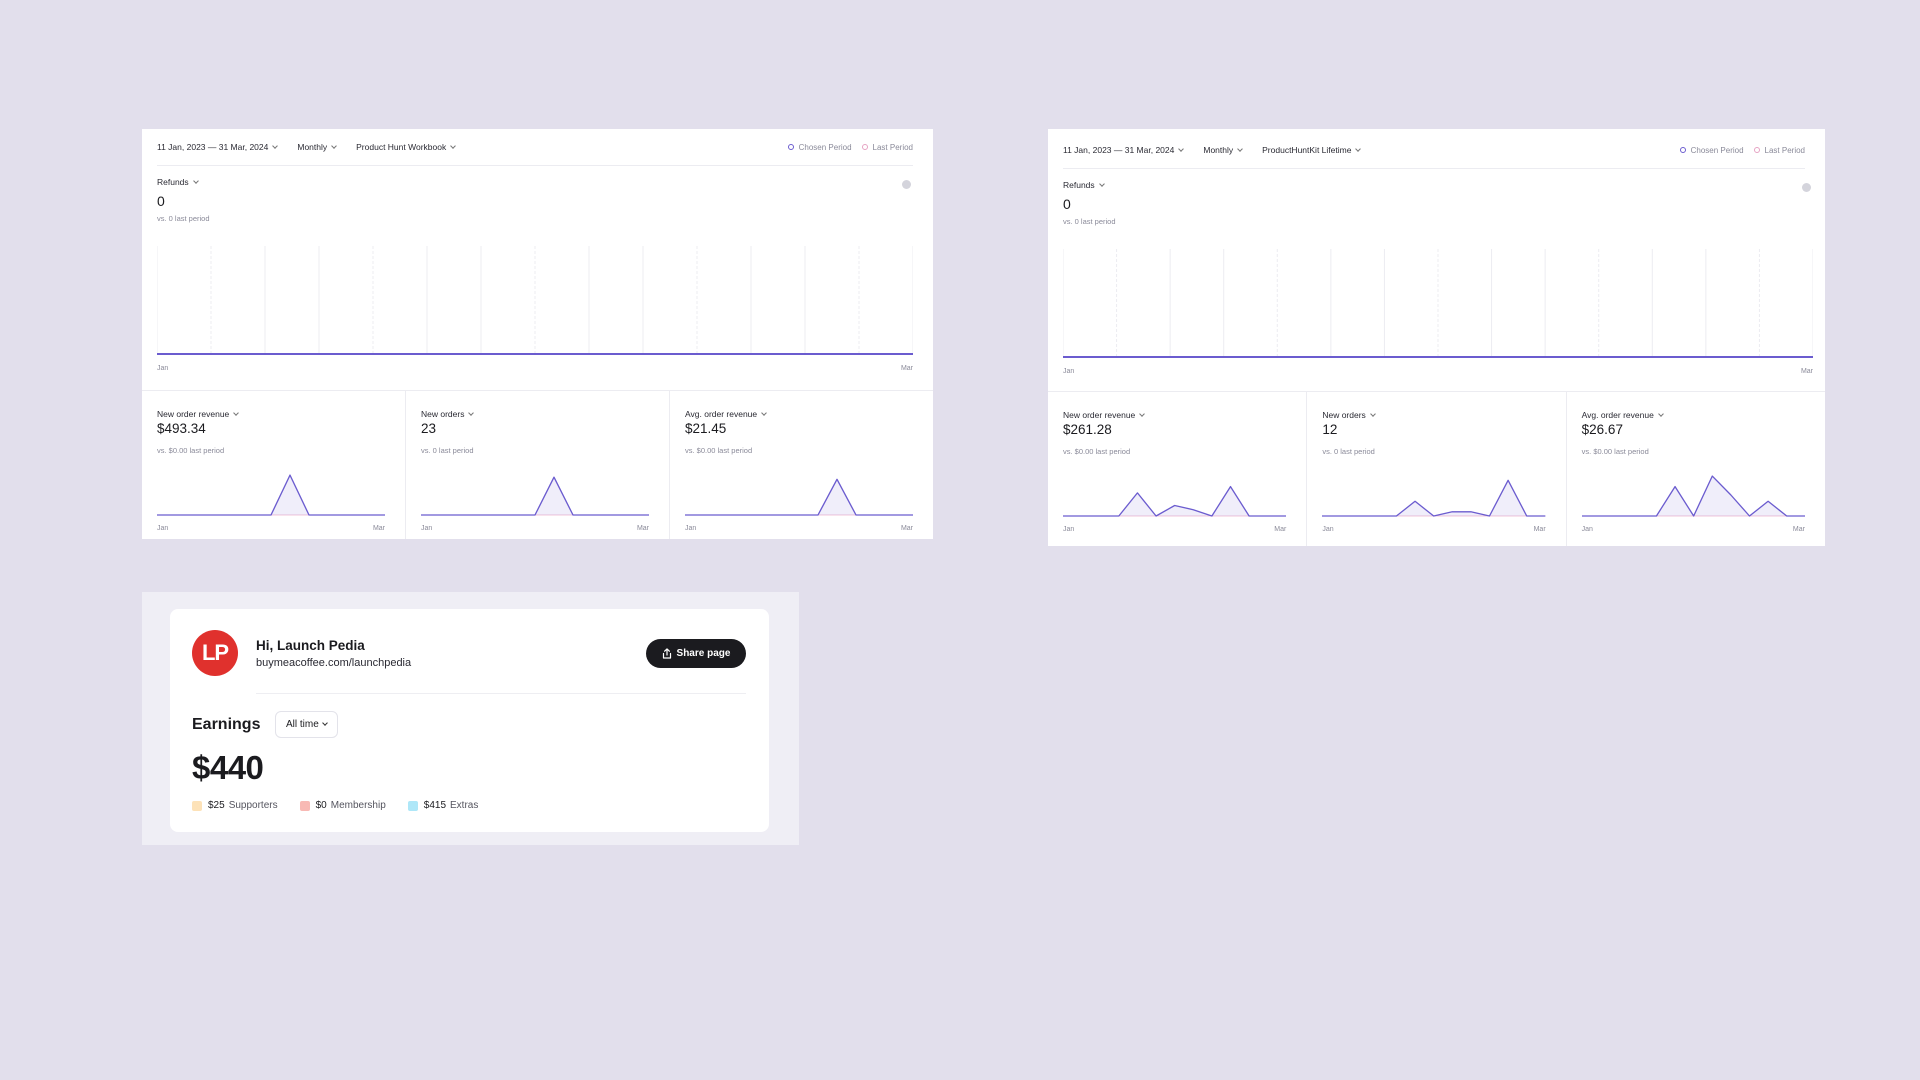 Image resolution: width=1920 pixels, height=1080 pixels. I want to click on metric-comparison: vs. 0 last period, so click(447, 450).